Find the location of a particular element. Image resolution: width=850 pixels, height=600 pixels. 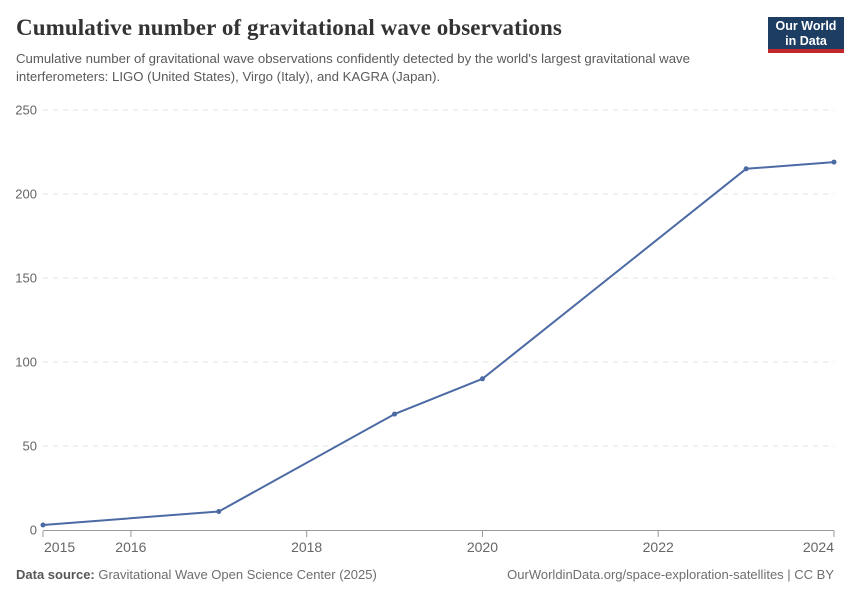

owid-logo-text: Our World in Data is located at coordinates (806, 33).